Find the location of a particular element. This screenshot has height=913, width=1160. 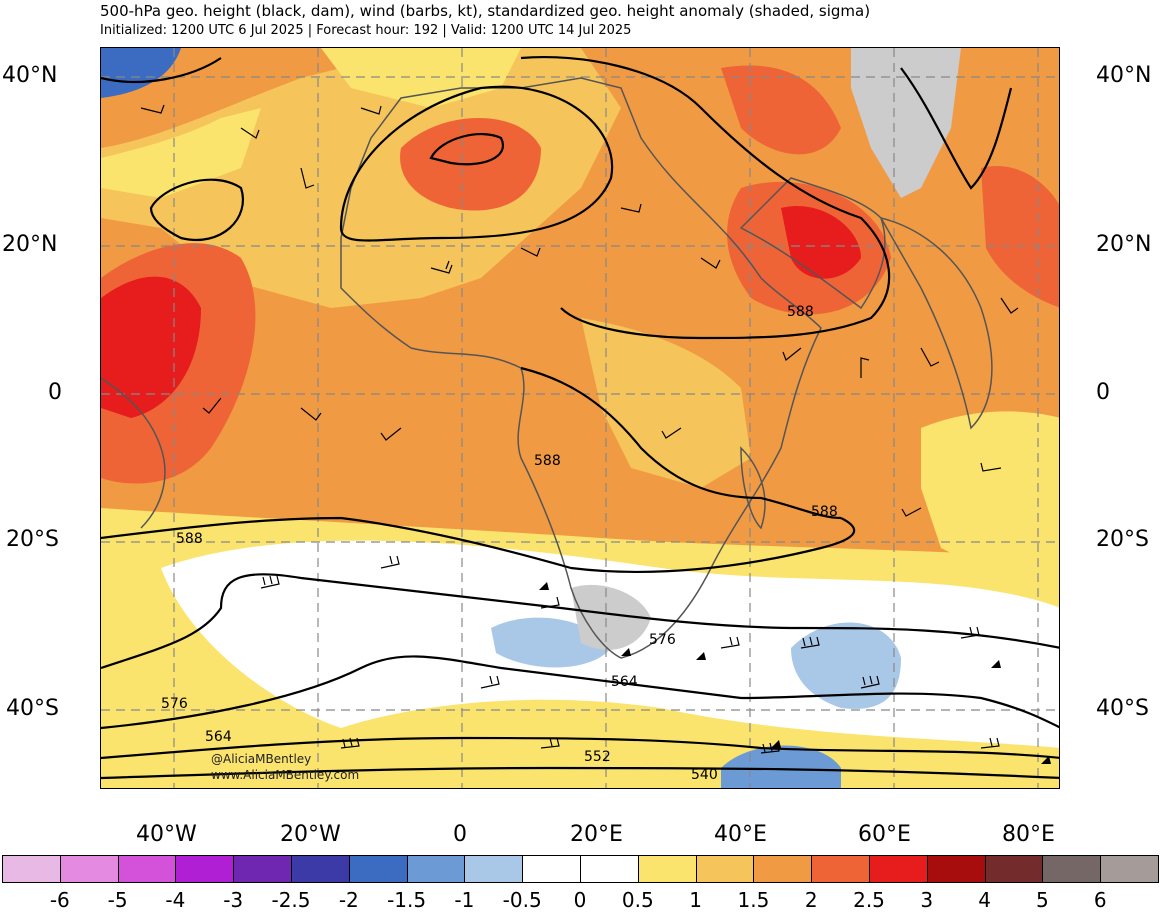

lat-label-eq-left: 0 is located at coordinates (55, 392).